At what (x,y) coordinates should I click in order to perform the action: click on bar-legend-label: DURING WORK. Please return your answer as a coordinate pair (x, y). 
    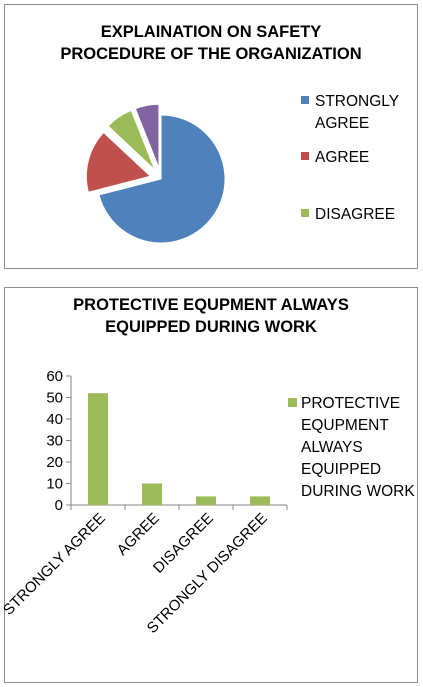
    Looking at the image, I should click on (358, 491).